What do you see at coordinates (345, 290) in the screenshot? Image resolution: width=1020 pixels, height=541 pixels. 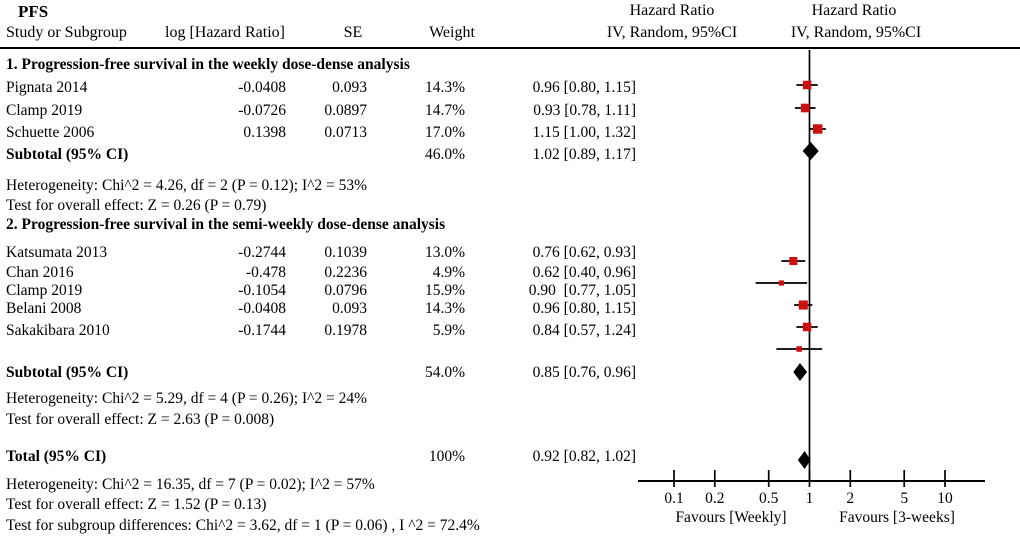 I see `study-se: 0.0796` at bounding box center [345, 290].